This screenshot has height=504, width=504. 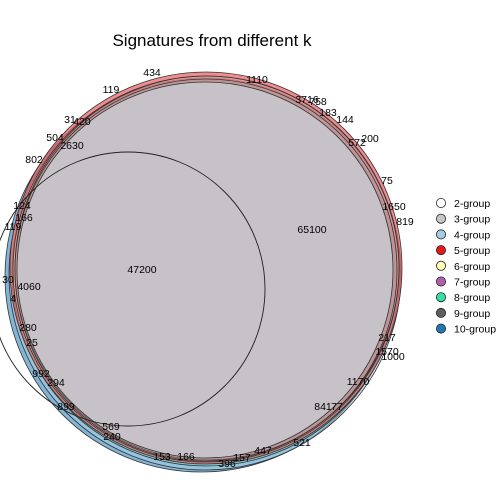 What do you see at coordinates (22, 206) in the screenshot?
I see `region-count-label: 124` at bounding box center [22, 206].